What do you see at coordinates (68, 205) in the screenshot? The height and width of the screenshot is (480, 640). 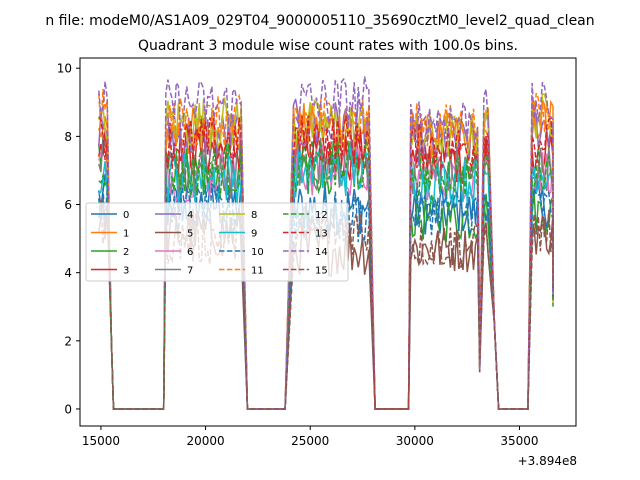 I see `y-tick-label: 6` at bounding box center [68, 205].